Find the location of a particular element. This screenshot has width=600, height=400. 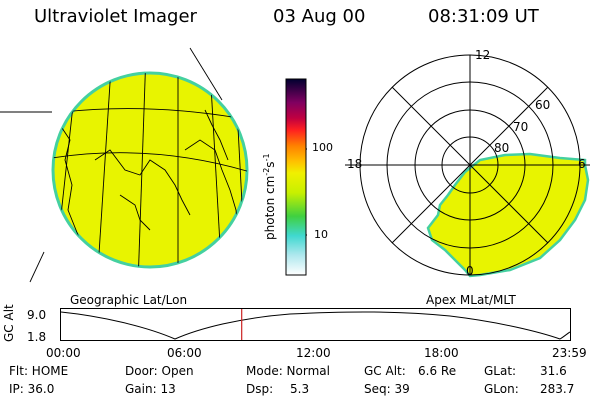

right-panel-caption: Apex MLat/MLT is located at coordinates (471, 300).